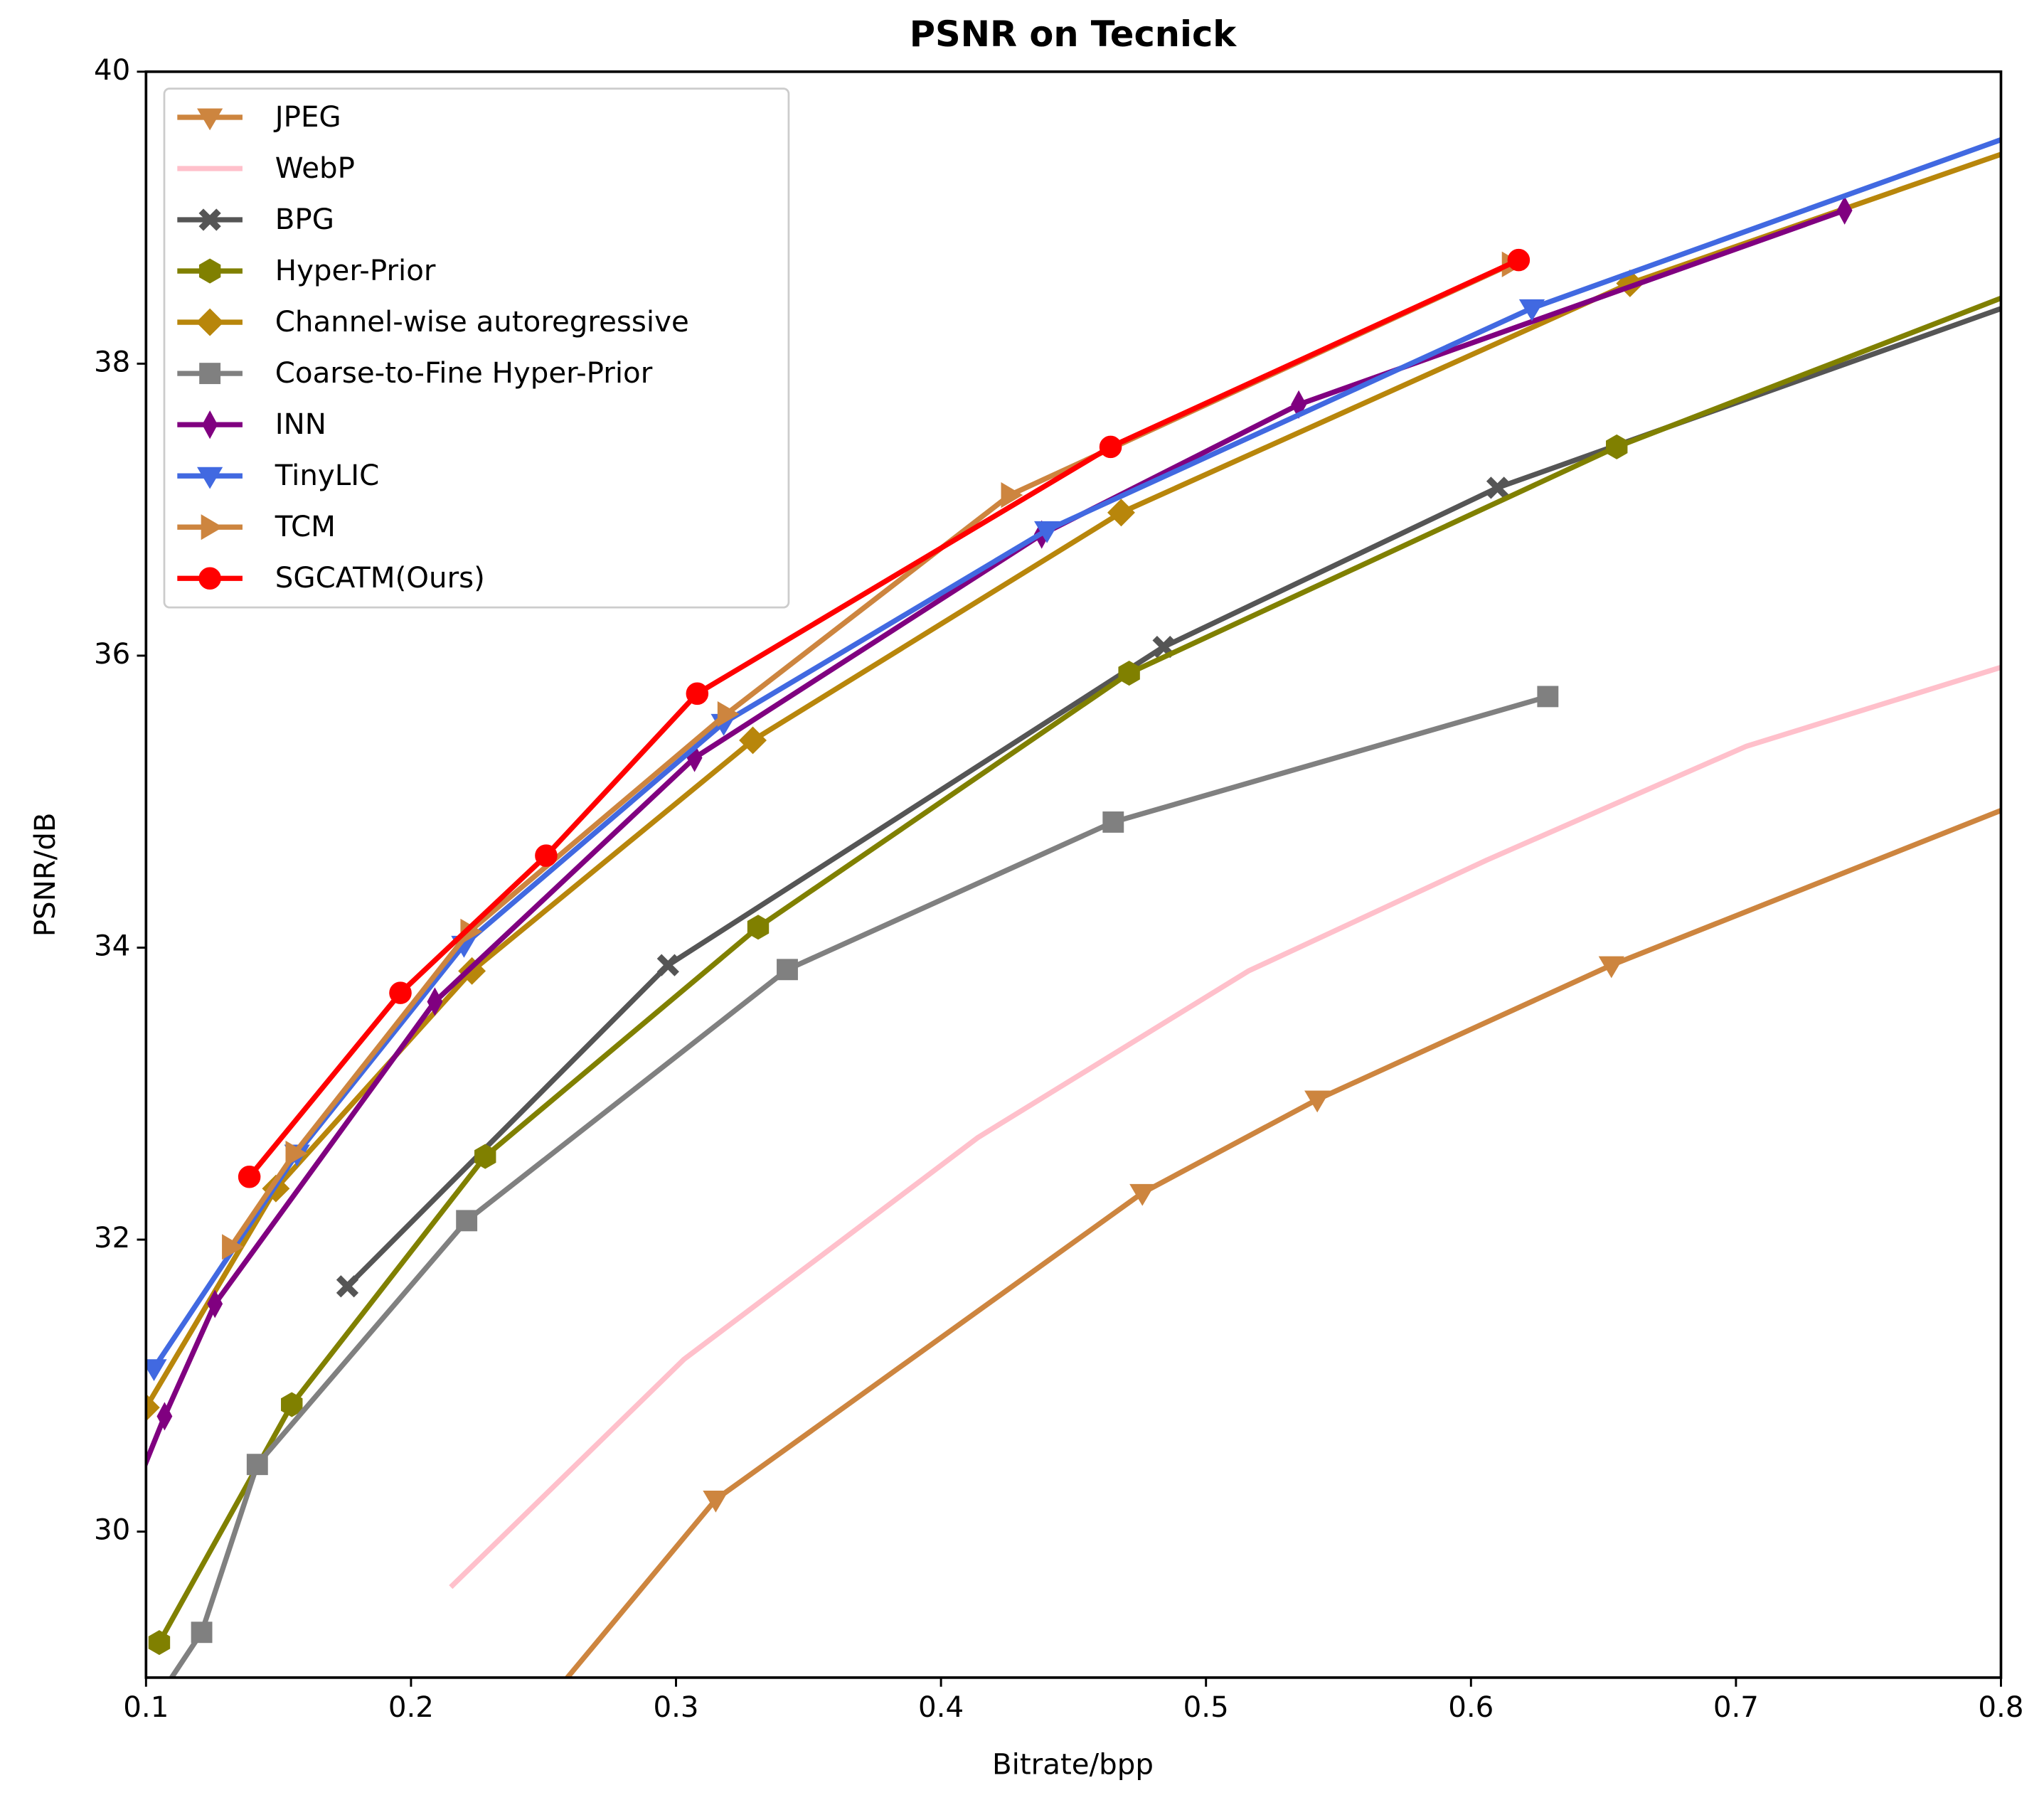  What do you see at coordinates (300, 425) in the screenshot?
I see `legend-label: INN` at bounding box center [300, 425].